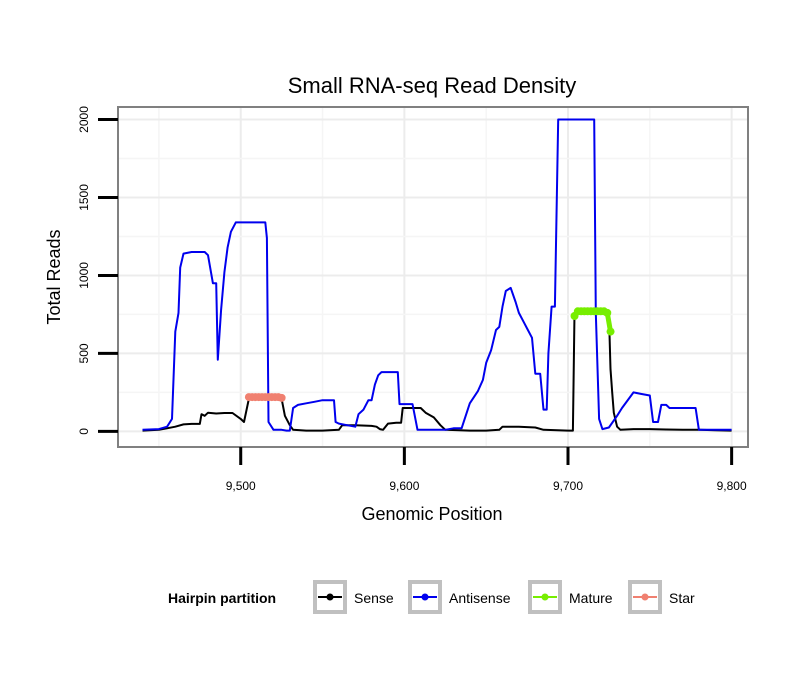 The width and height of the screenshot is (810, 690). I want to click on series-mature, so click(592, 321).